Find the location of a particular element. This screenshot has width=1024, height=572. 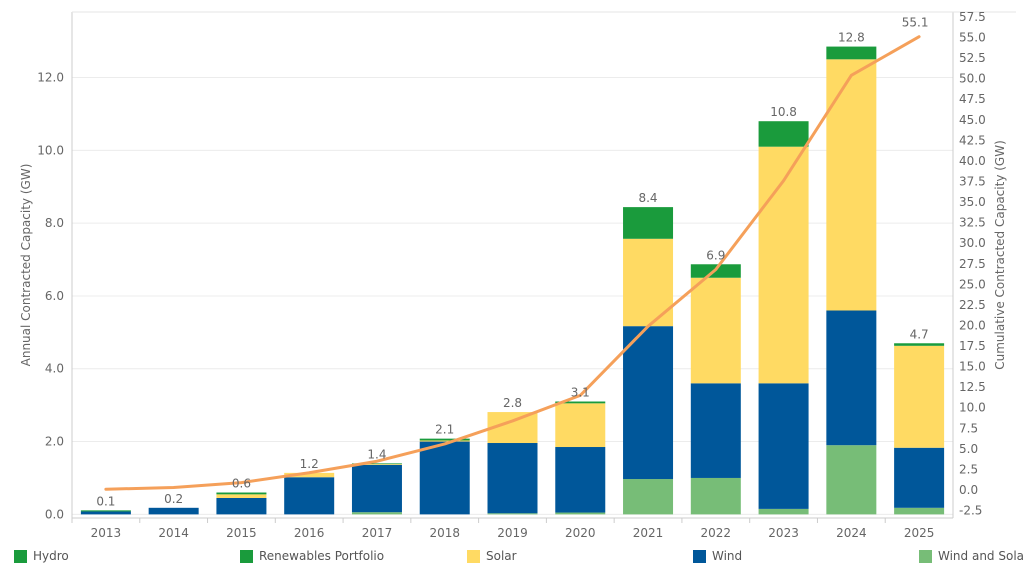

total-label: 10.8 is located at coordinates (783, 112).